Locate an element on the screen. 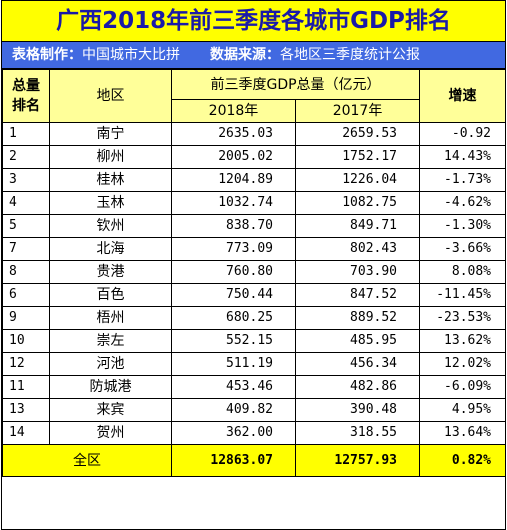  data-source-value: 各地区三季度统计公报 is located at coordinates (350, 55).